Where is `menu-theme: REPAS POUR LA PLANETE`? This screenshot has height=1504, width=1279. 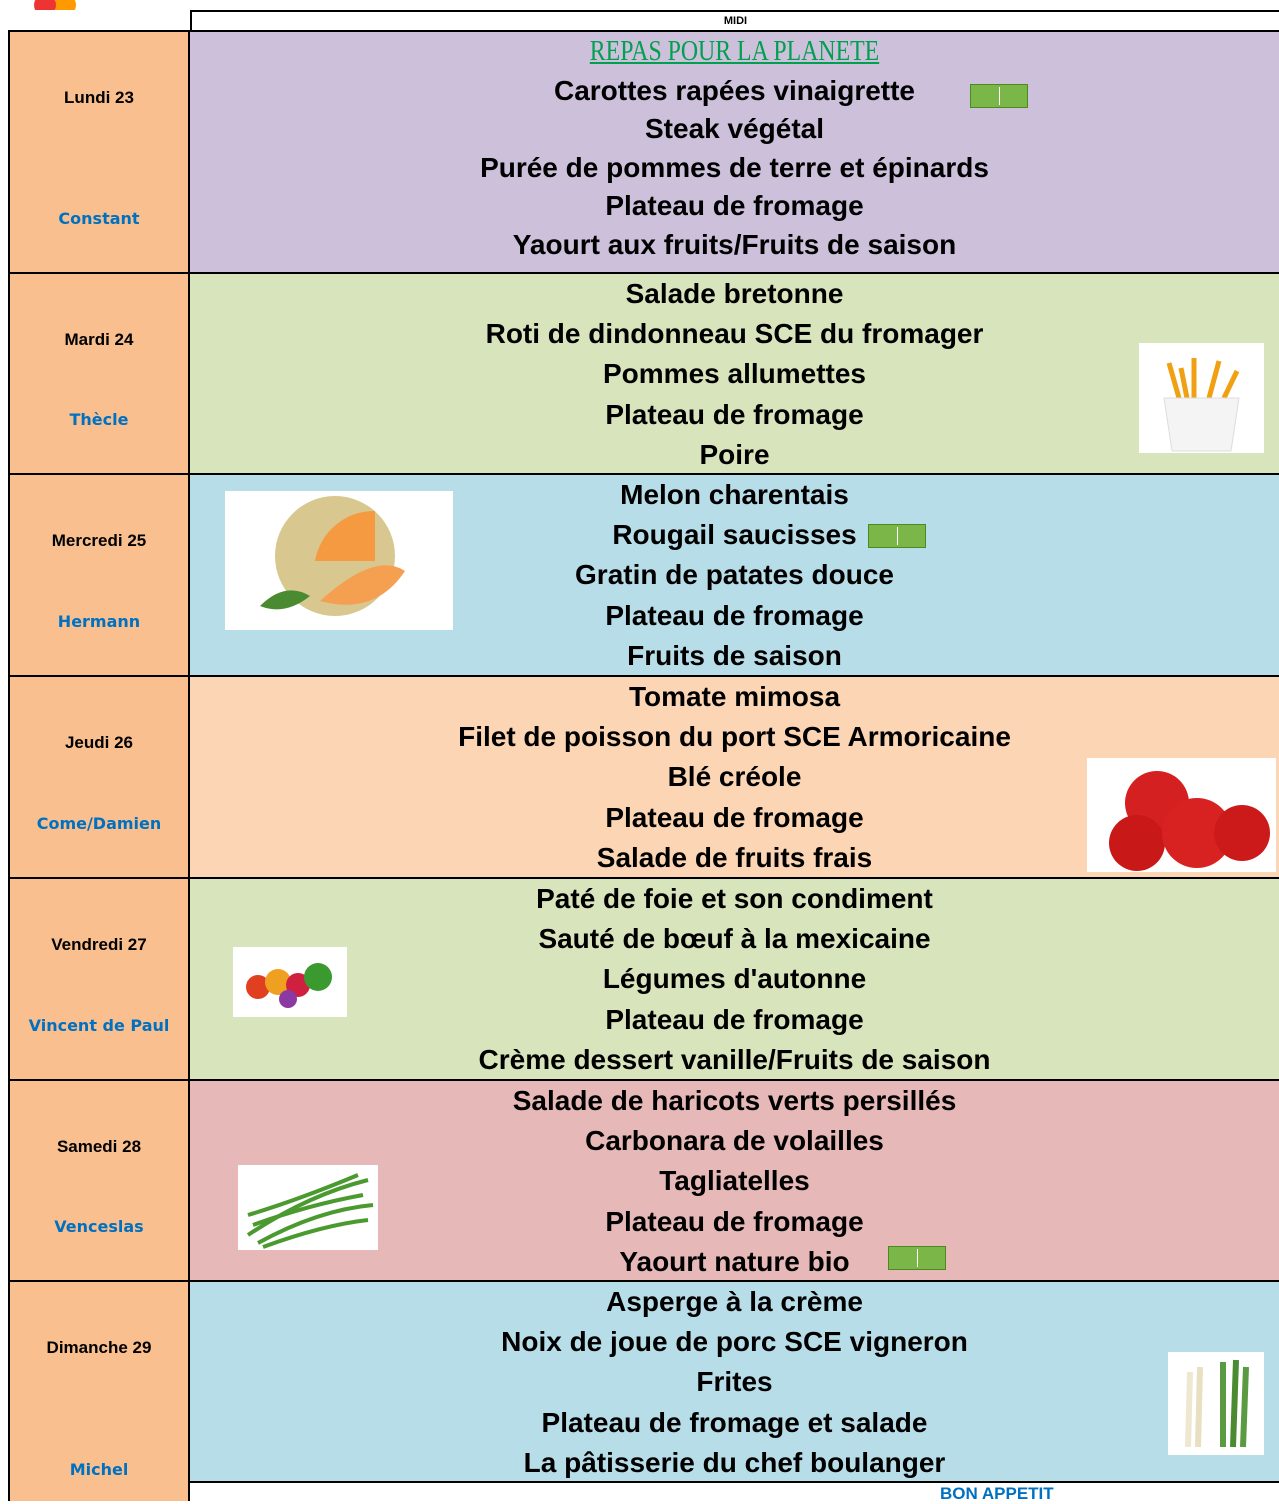 menu-theme: REPAS POUR LA PLANETE is located at coordinates (734, 51).